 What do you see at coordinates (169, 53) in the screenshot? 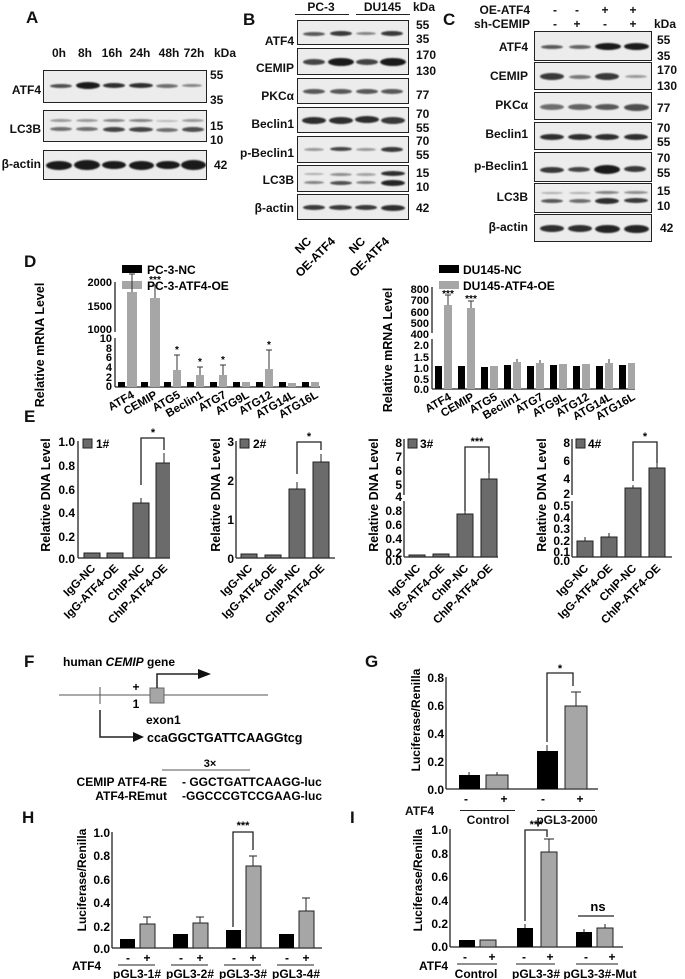
I see `lane-label: 48h` at bounding box center [169, 53].